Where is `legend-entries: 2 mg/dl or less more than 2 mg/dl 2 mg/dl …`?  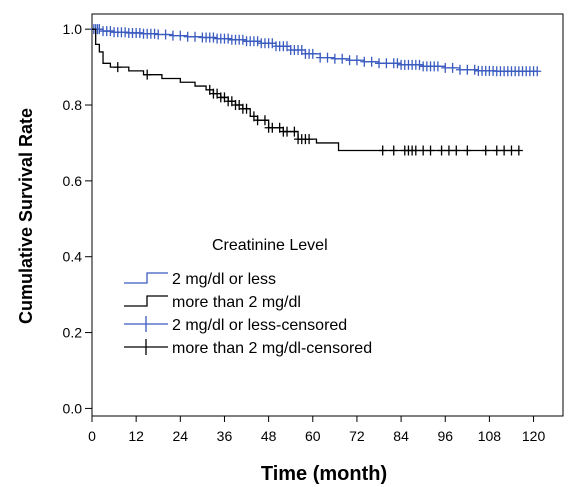 legend-entries: 2 mg/dl or less more than 2 mg/dl 2 mg/dl … is located at coordinates (248, 314).